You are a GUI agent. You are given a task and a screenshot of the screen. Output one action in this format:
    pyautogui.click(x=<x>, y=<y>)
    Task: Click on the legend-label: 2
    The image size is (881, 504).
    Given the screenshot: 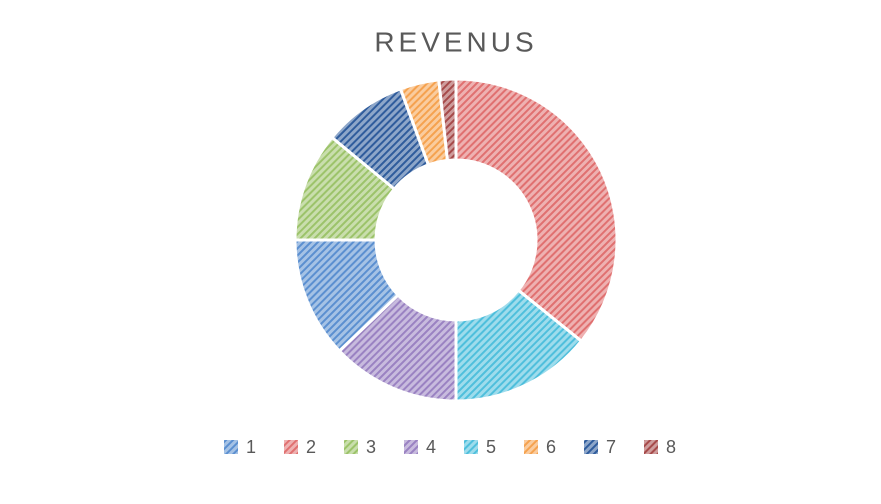 What is the action you would take?
    pyautogui.click(x=311, y=447)
    